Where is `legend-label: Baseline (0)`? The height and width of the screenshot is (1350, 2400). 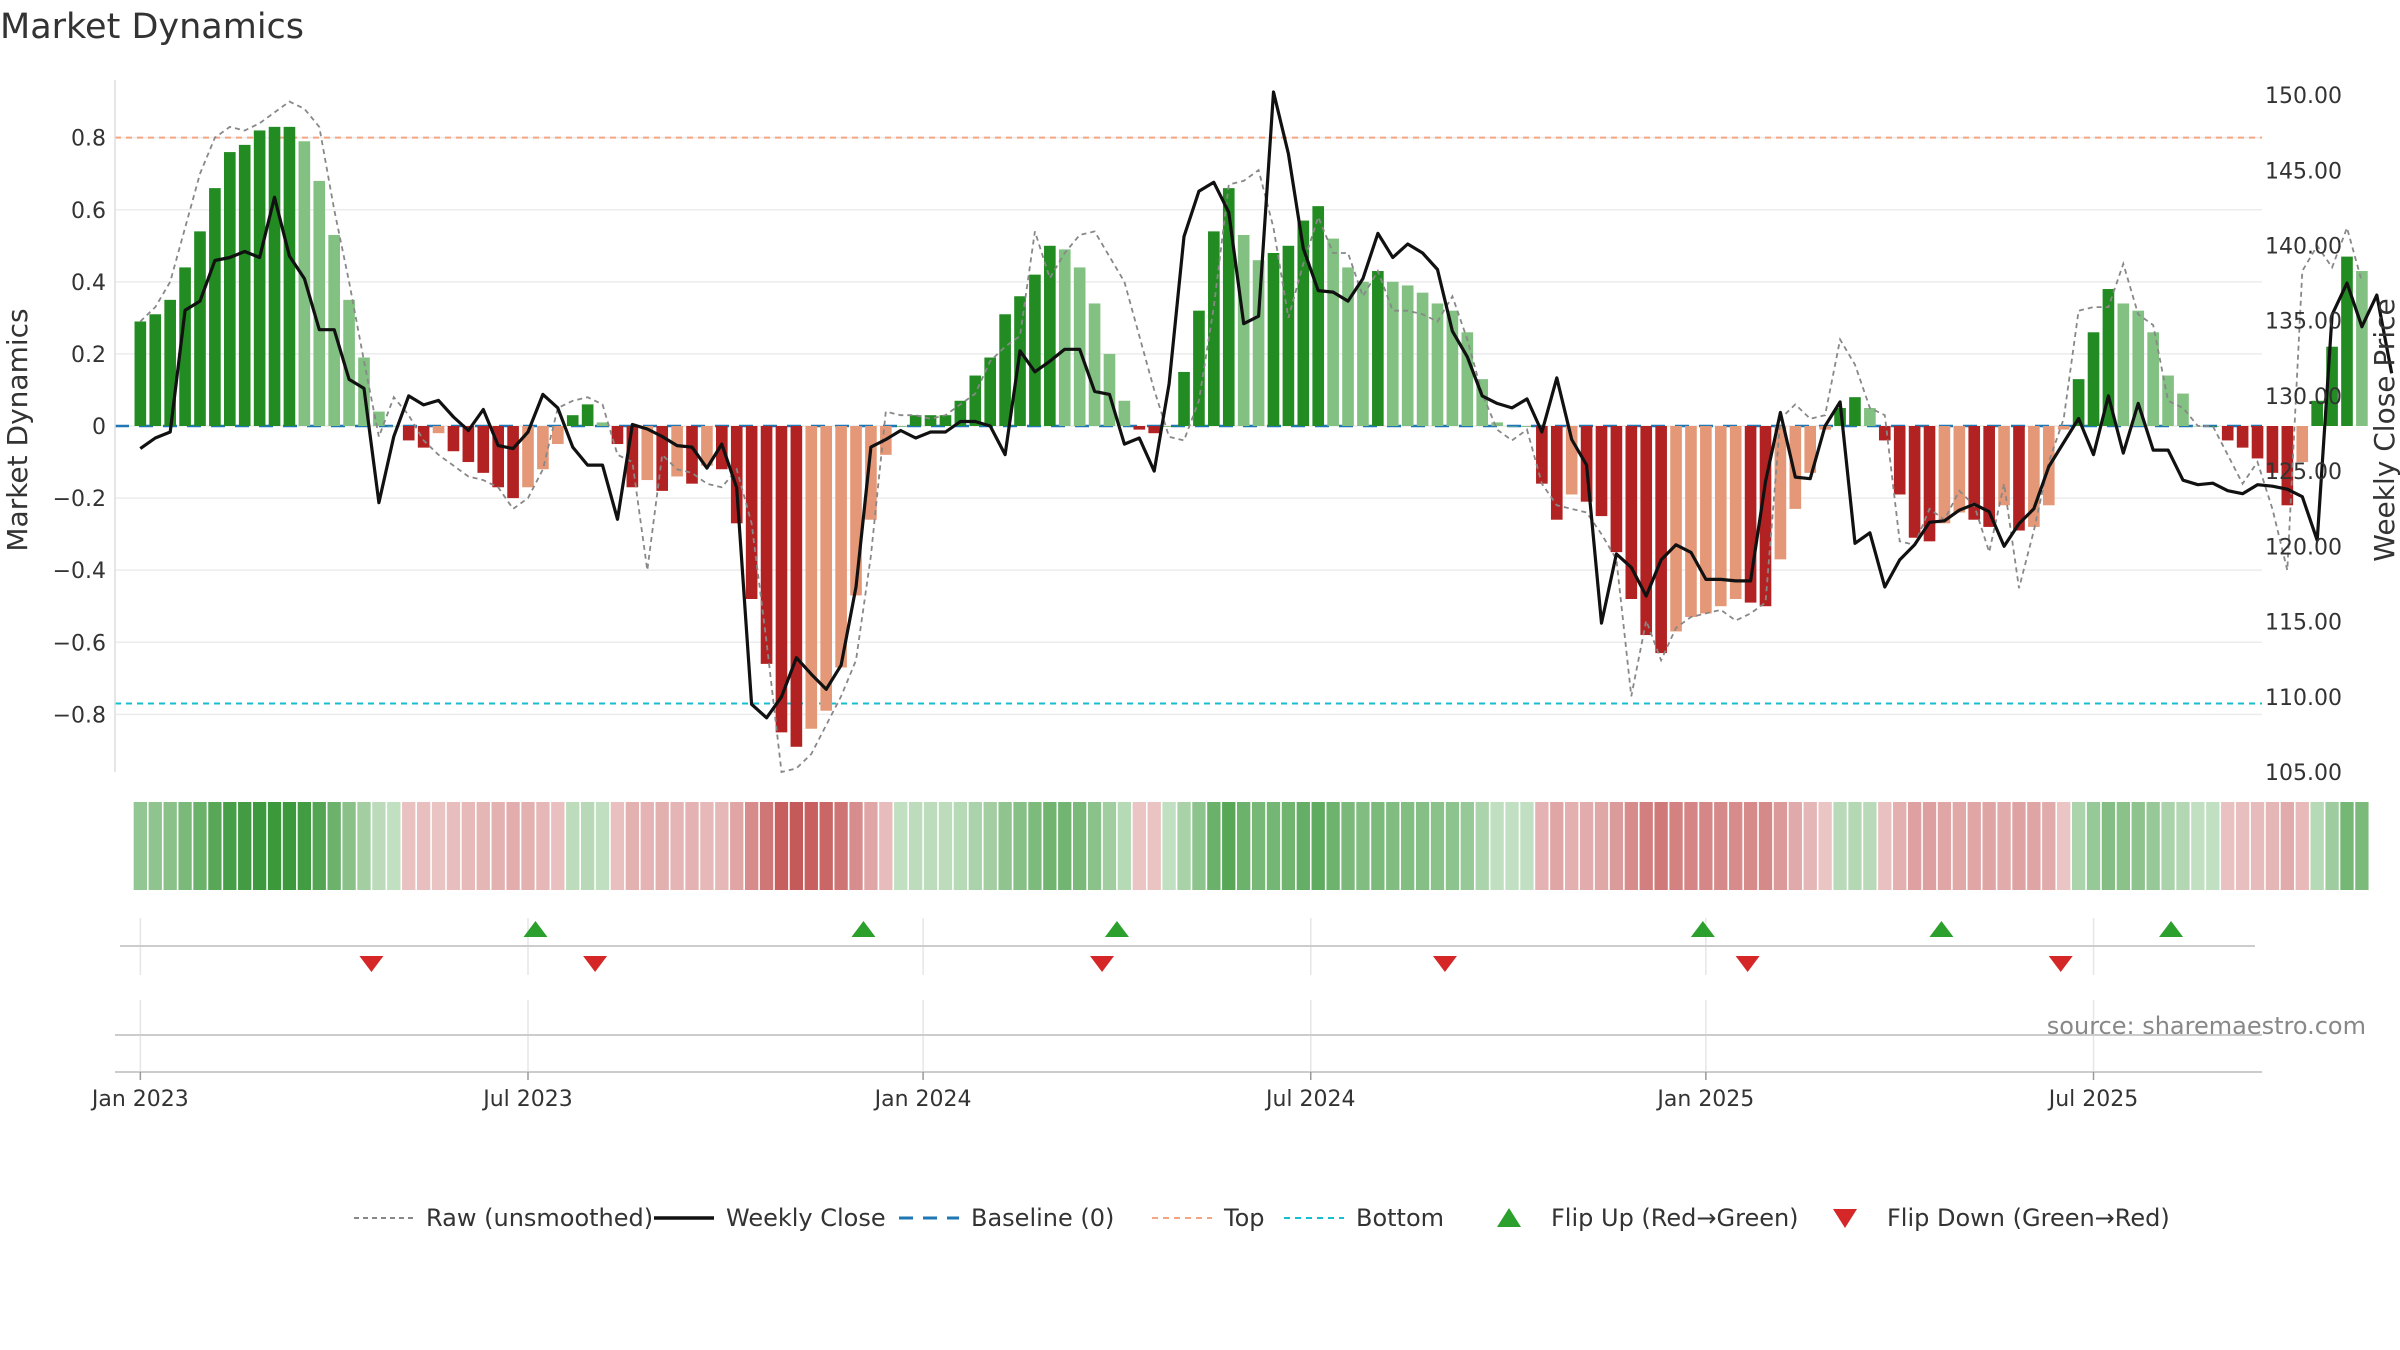 legend-label: Baseline (0) is located at coordinates (1042, 1218).